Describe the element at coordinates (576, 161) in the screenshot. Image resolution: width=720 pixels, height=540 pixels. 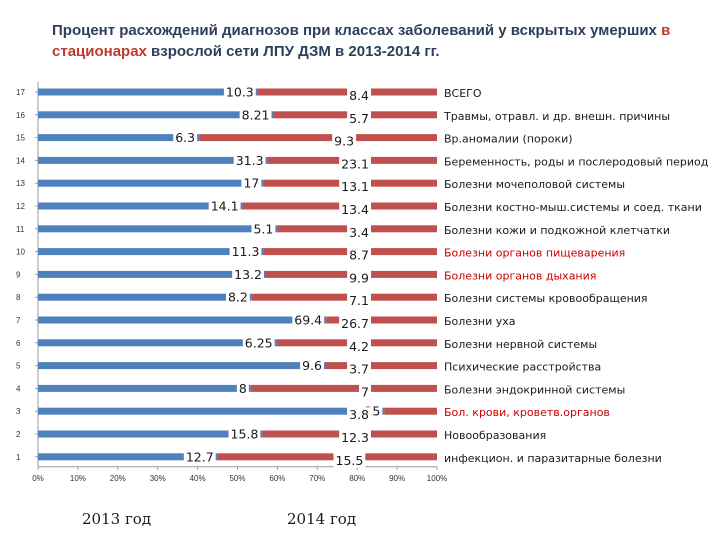
I see `category-label: Беременность, роды и послеродовый период` at that location.